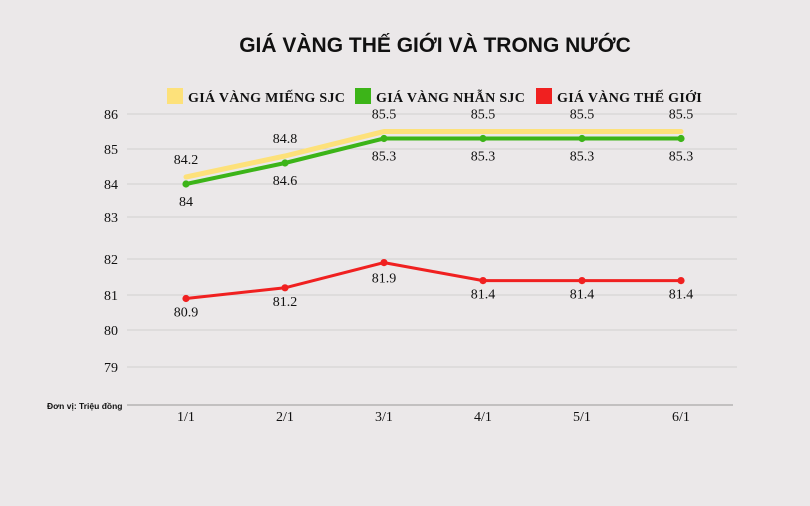  I want to click on data-label-thegioi: 81.9, so click(384, 279).